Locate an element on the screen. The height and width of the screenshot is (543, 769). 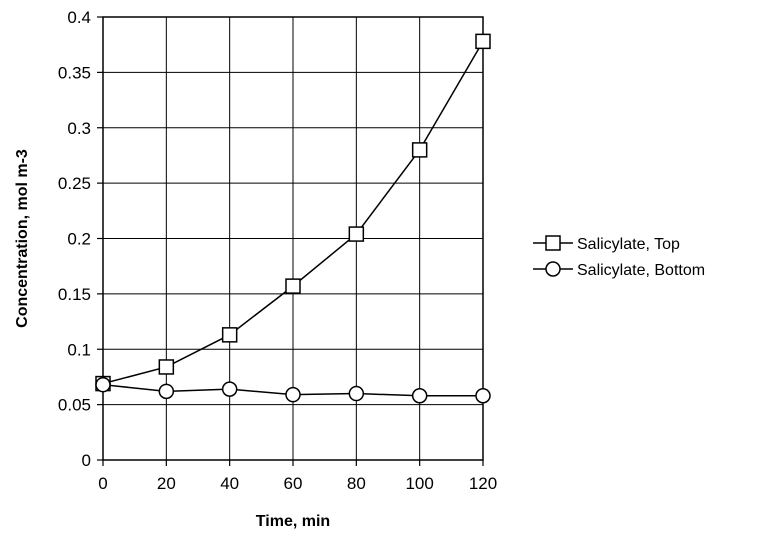
legend-item: Salicylate, Bottom is located at coordinates (619, 270).